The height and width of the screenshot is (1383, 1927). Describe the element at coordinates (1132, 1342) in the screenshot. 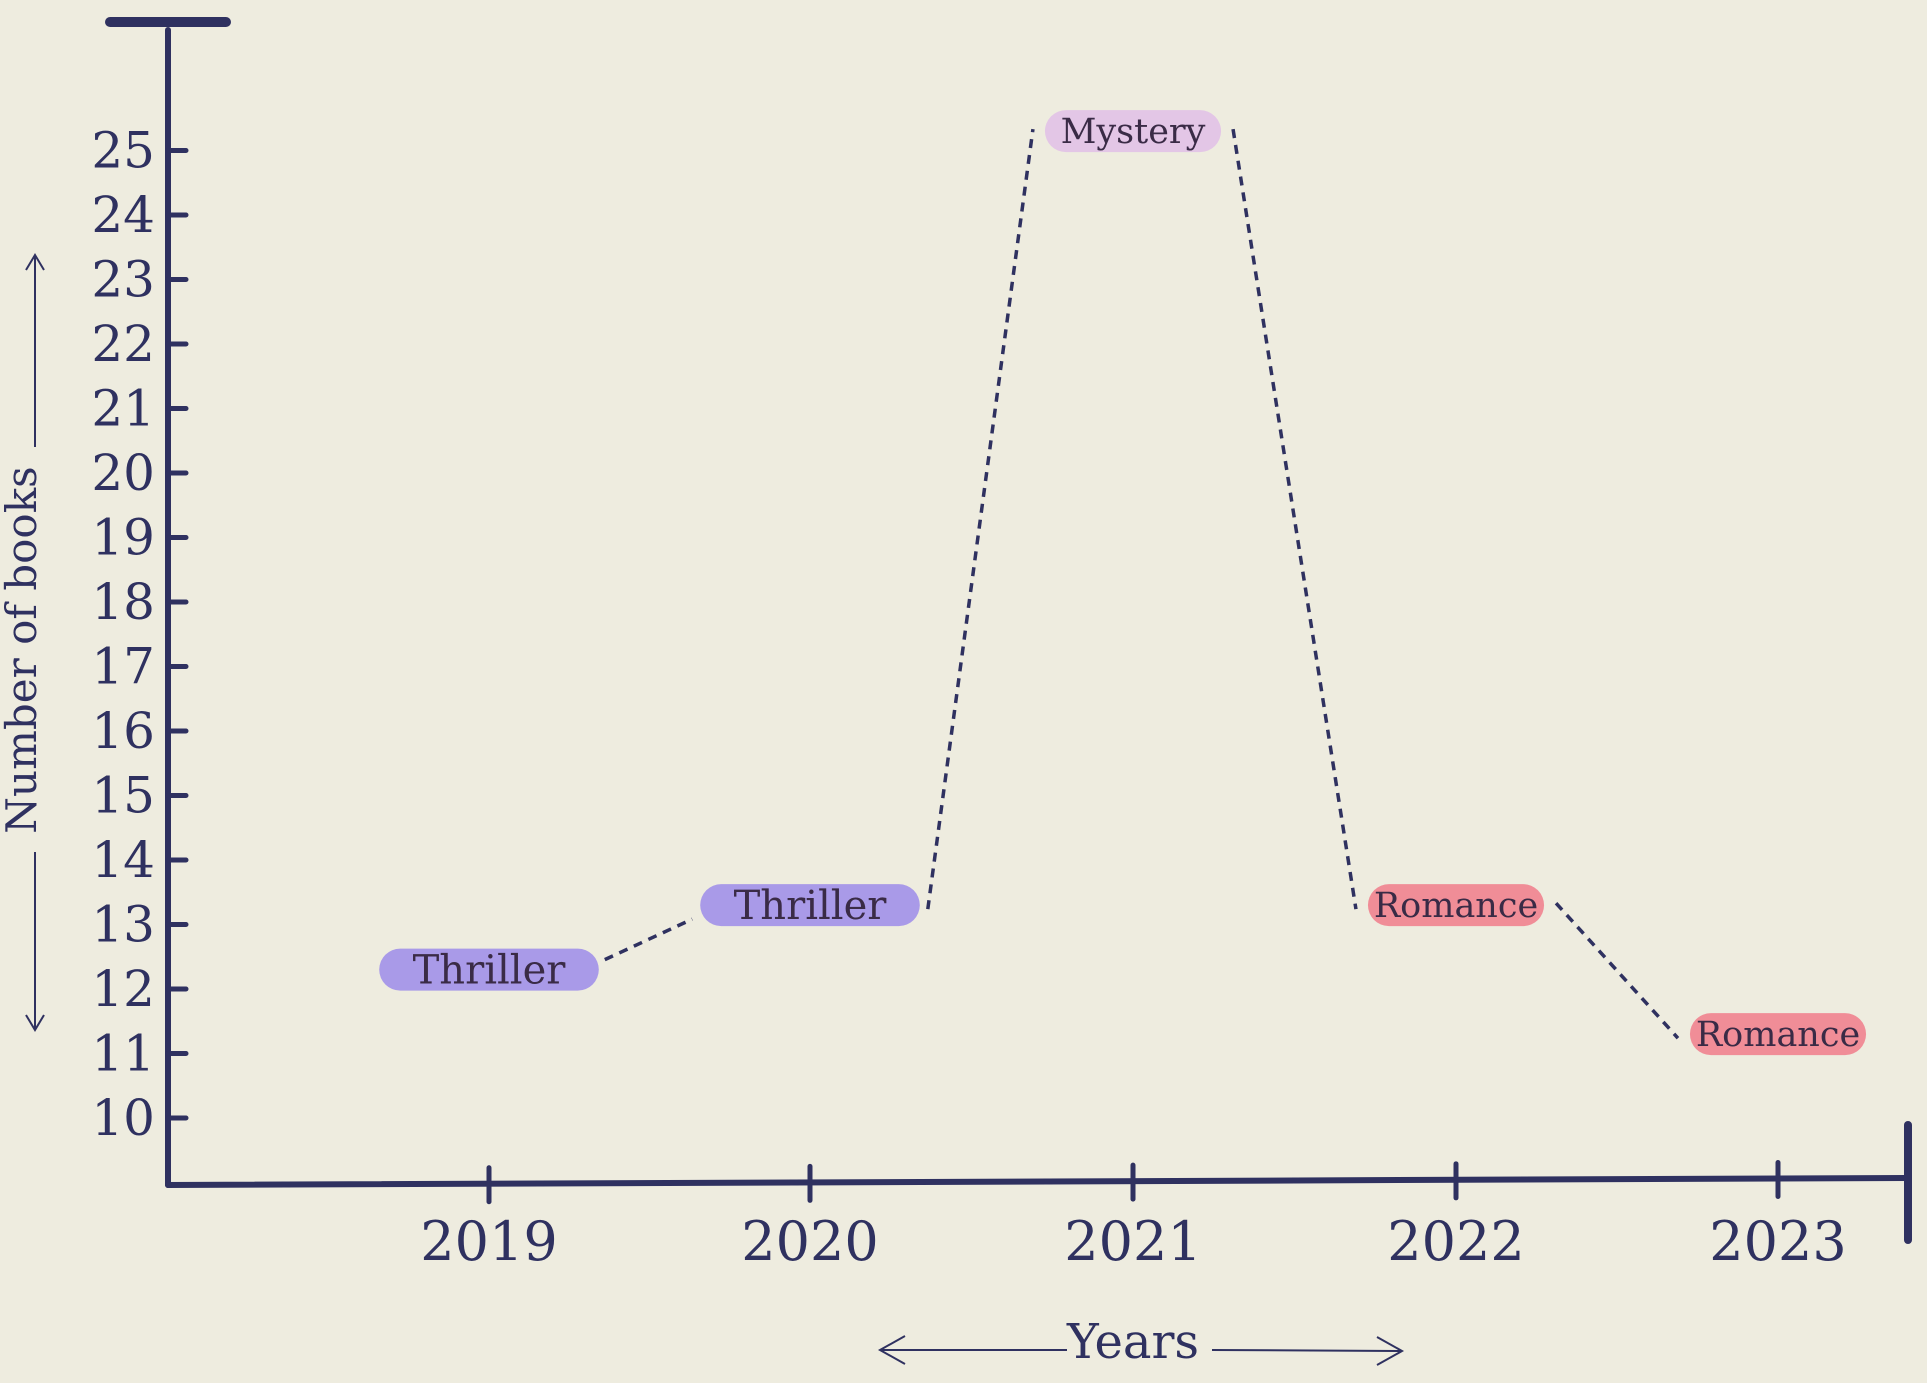

I see `x-axis-title: Years` at that location.